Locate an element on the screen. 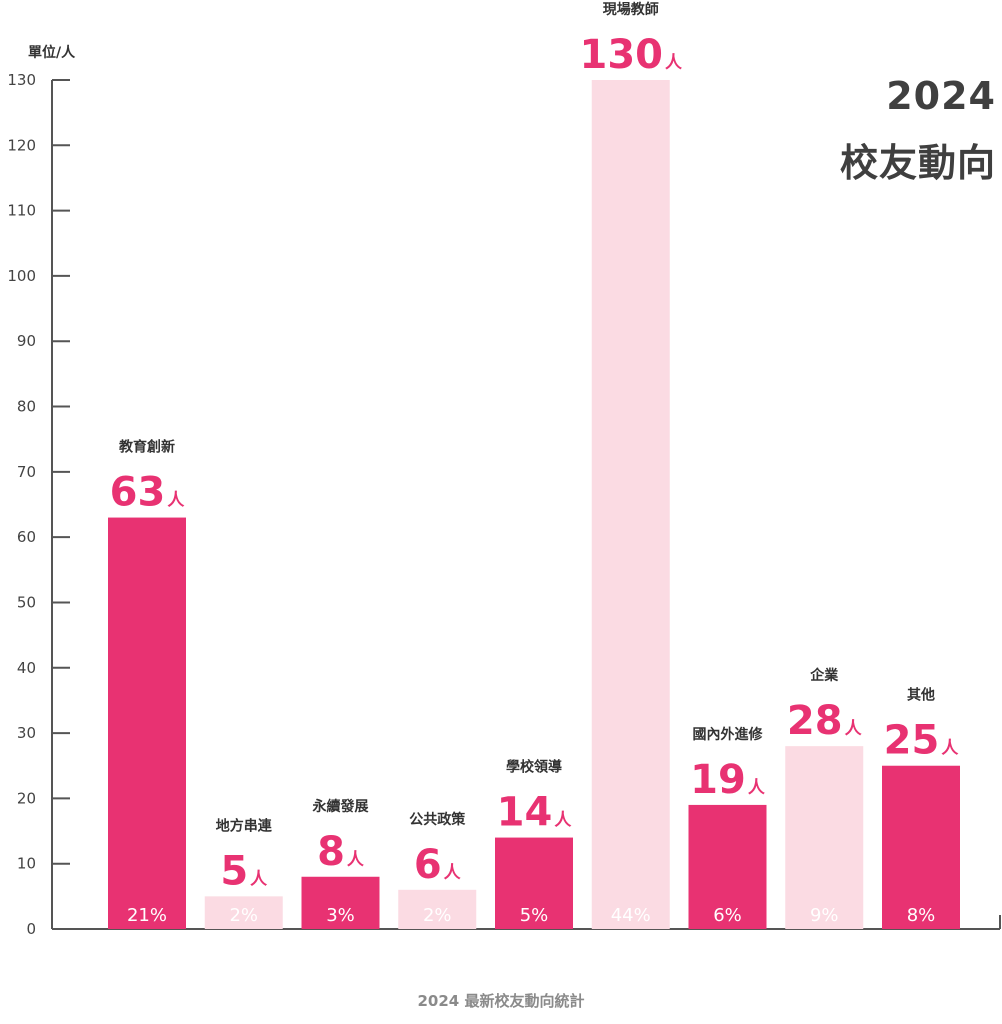 This screenshot has height=1024, width=1002. bar-category-label: 國內外進修 is located at coordinates (728, 734).